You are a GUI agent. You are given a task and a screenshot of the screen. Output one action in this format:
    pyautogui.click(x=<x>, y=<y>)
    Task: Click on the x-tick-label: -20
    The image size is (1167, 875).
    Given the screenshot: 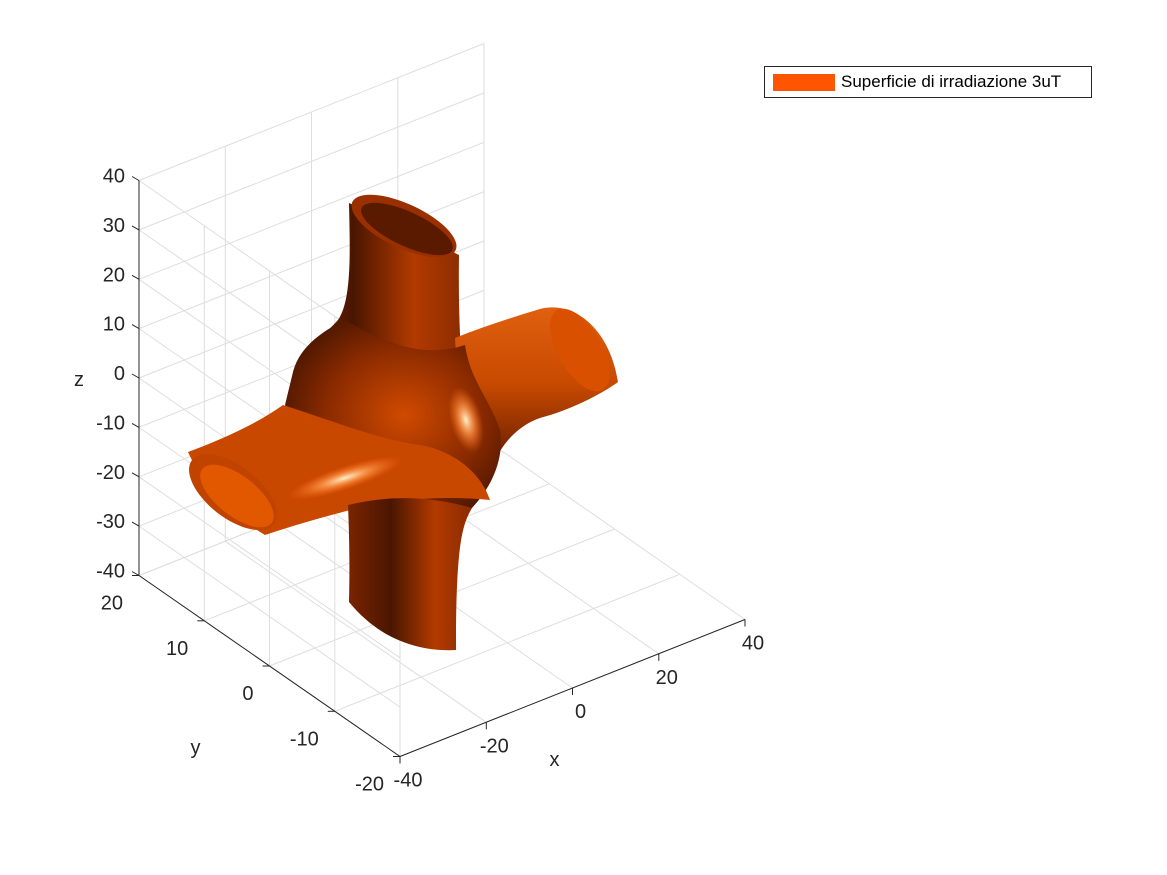 What is the action you would take?
    pyautogui.click(x=494, y=746)
    